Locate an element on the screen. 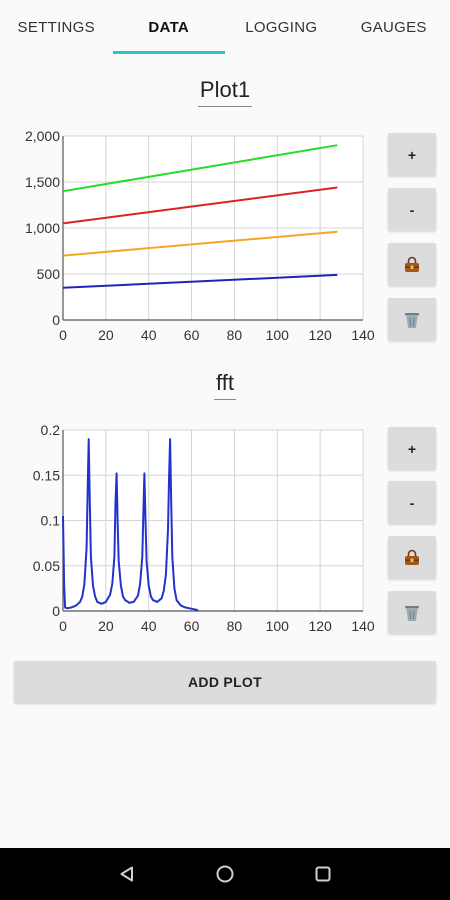 This screenshot has height=900, width=450. back-button is located at coordinates (127, 874).